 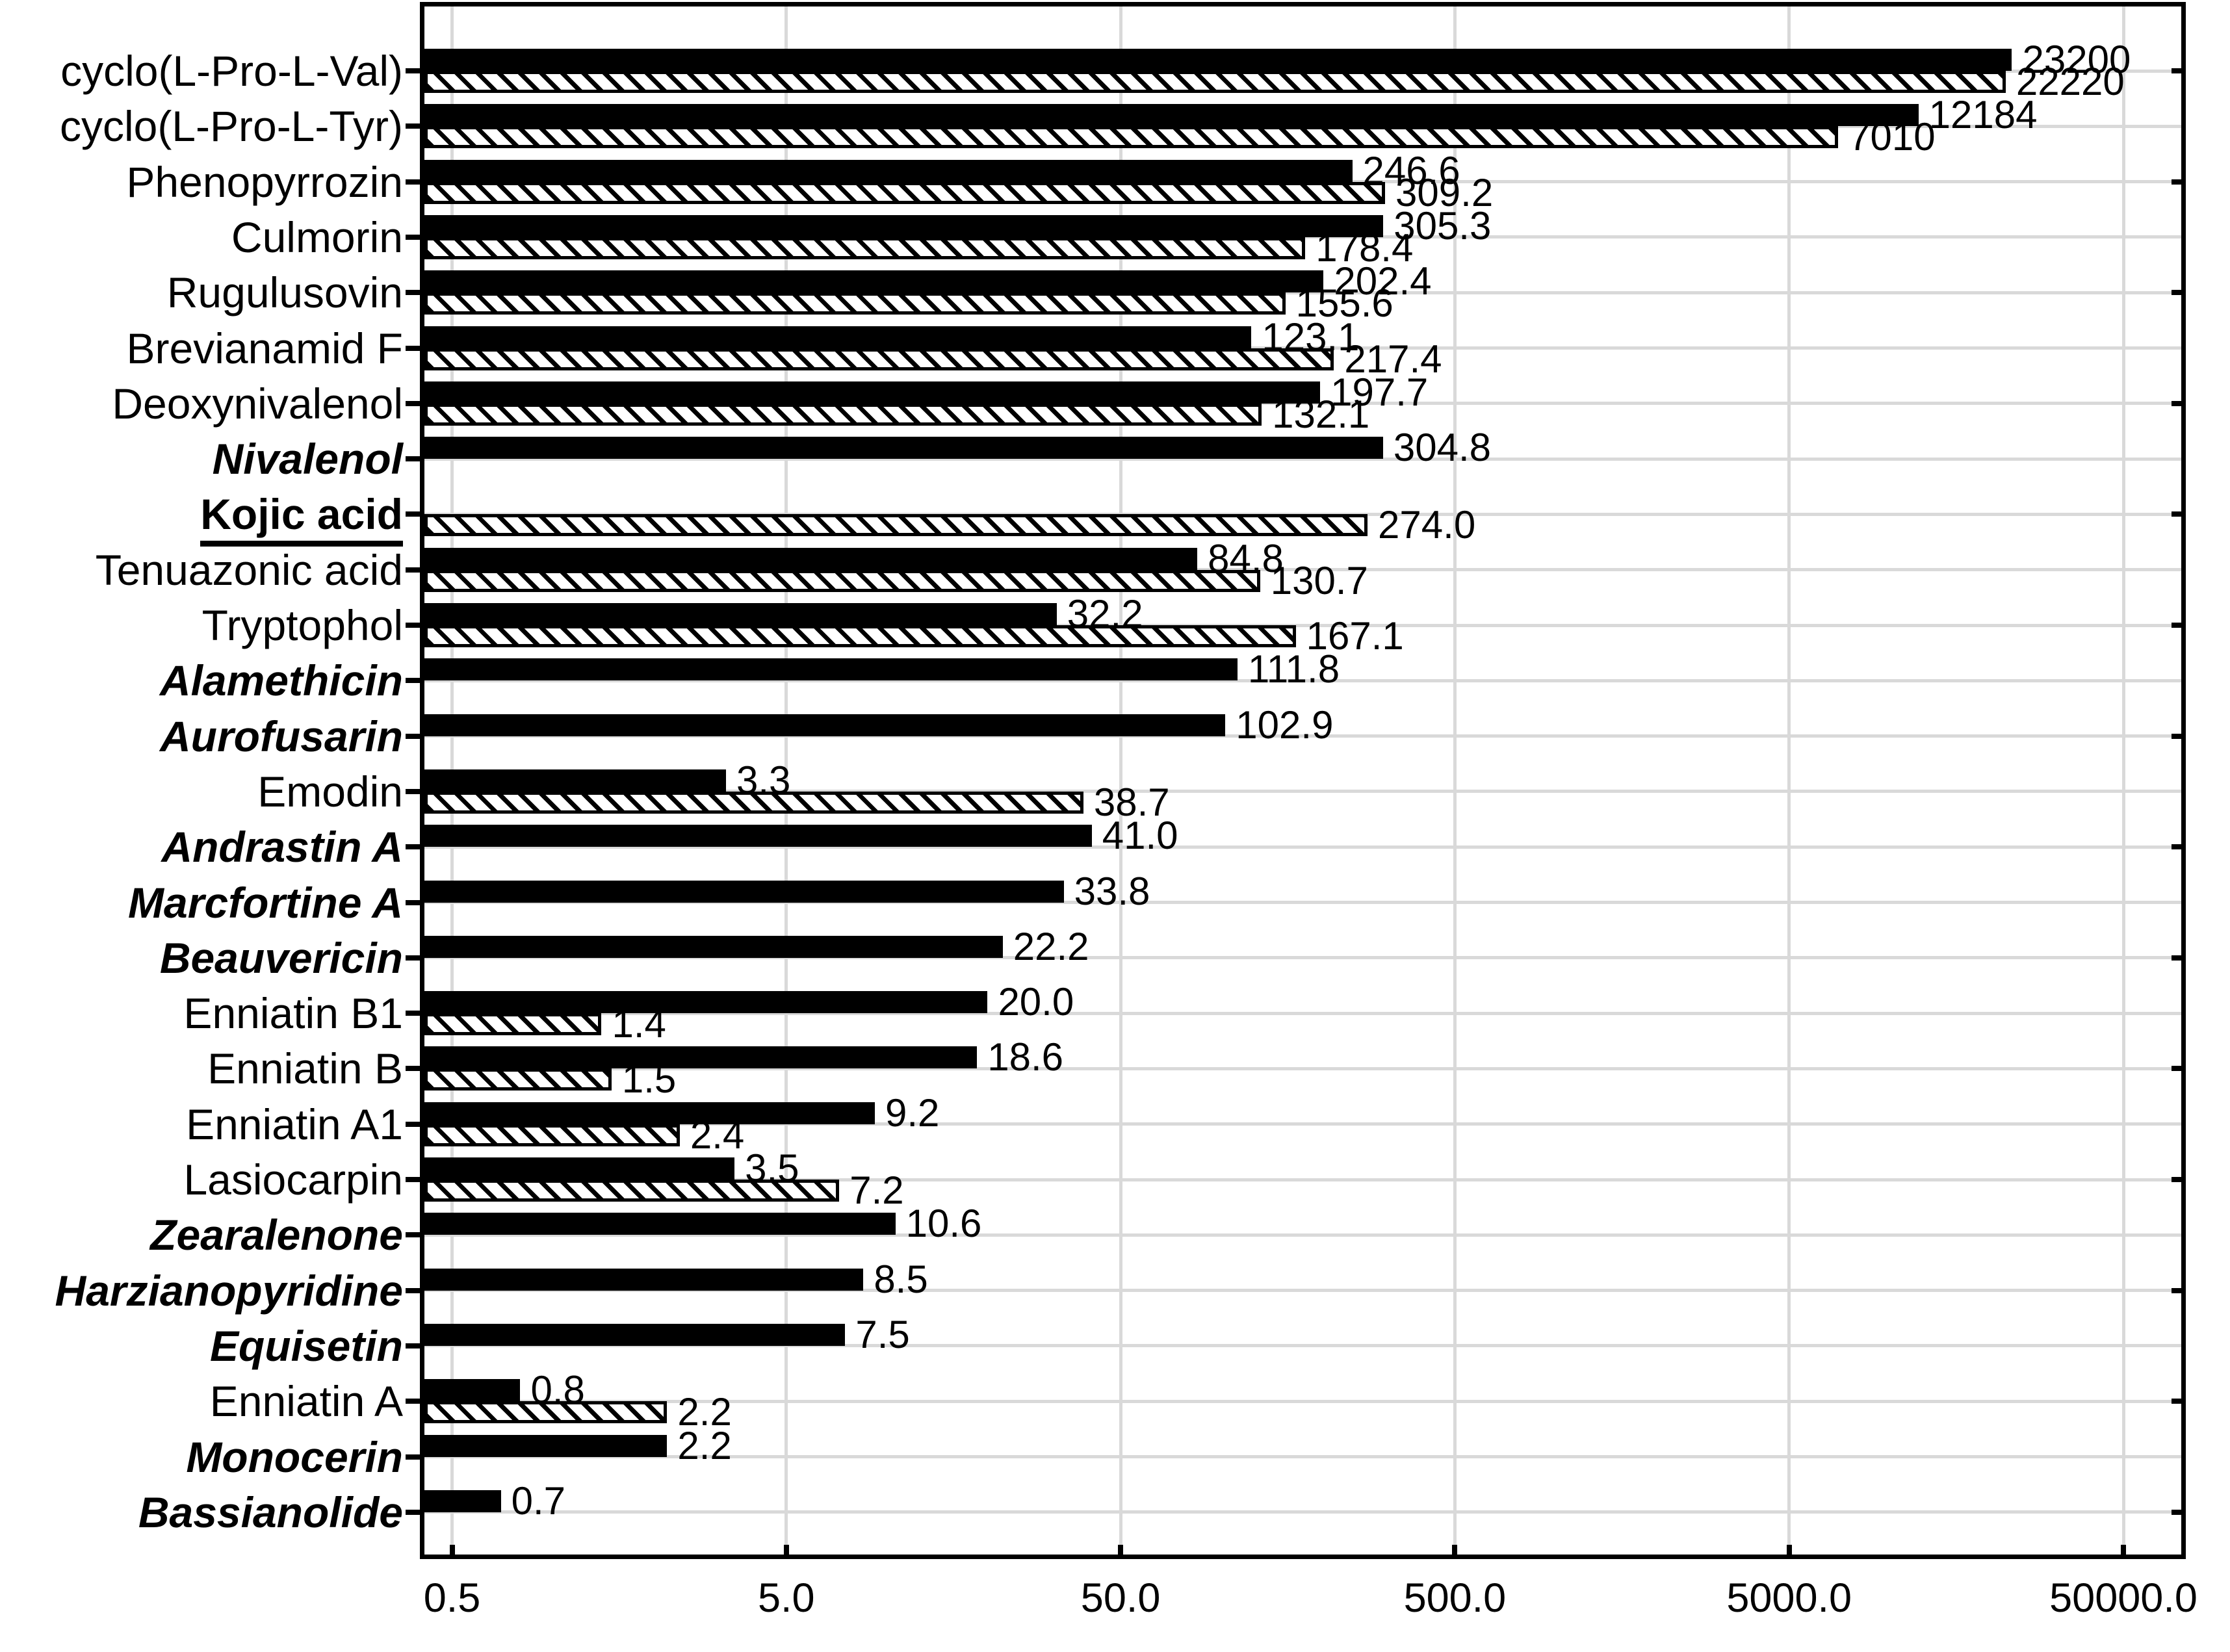 What do you see at coordinates (305, 1068) in the screenshot?
I see `category-label-text: Enniatin B` at bounding box center [305, 1068].